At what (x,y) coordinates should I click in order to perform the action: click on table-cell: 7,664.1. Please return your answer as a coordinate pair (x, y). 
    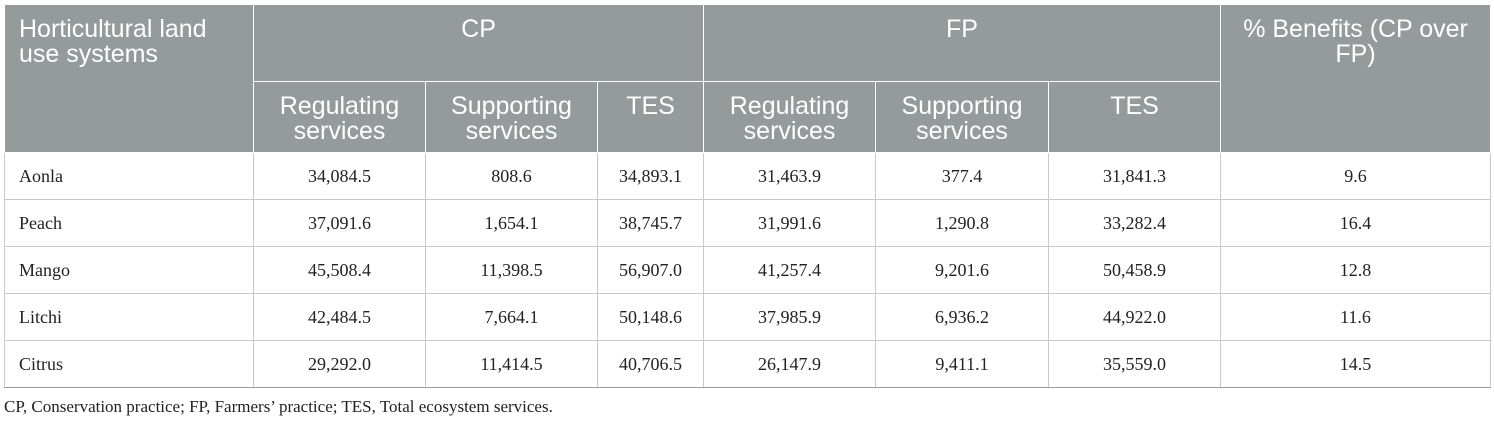
    Looking at the image, I should click on (511, 317).